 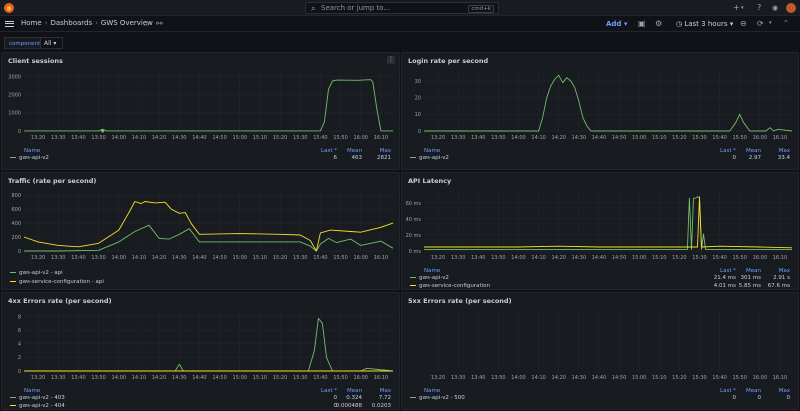 I want to click on breadcrumb-home: Home, so click(x=31, y=23).